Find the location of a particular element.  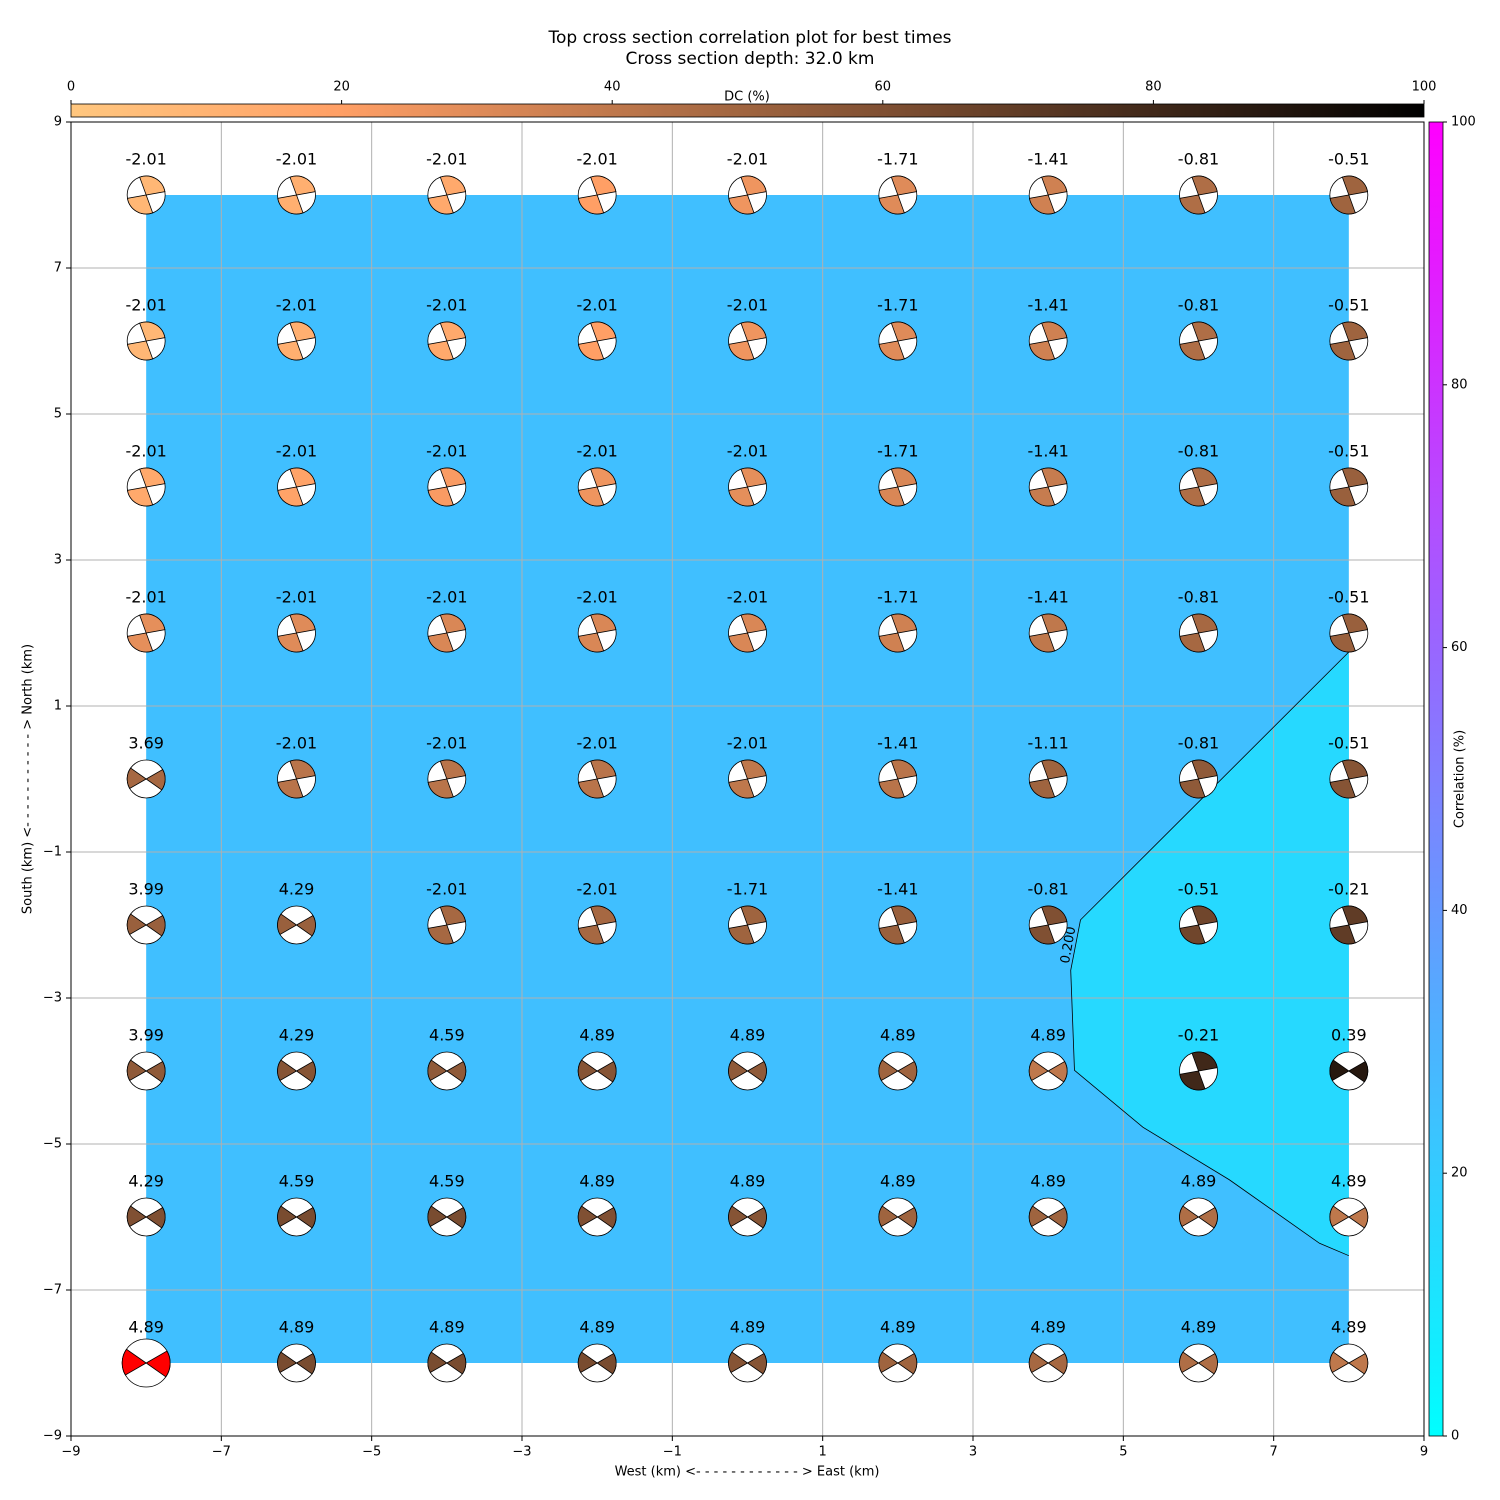

x-tick-label: 1 is located at coordinates (823, 1452).